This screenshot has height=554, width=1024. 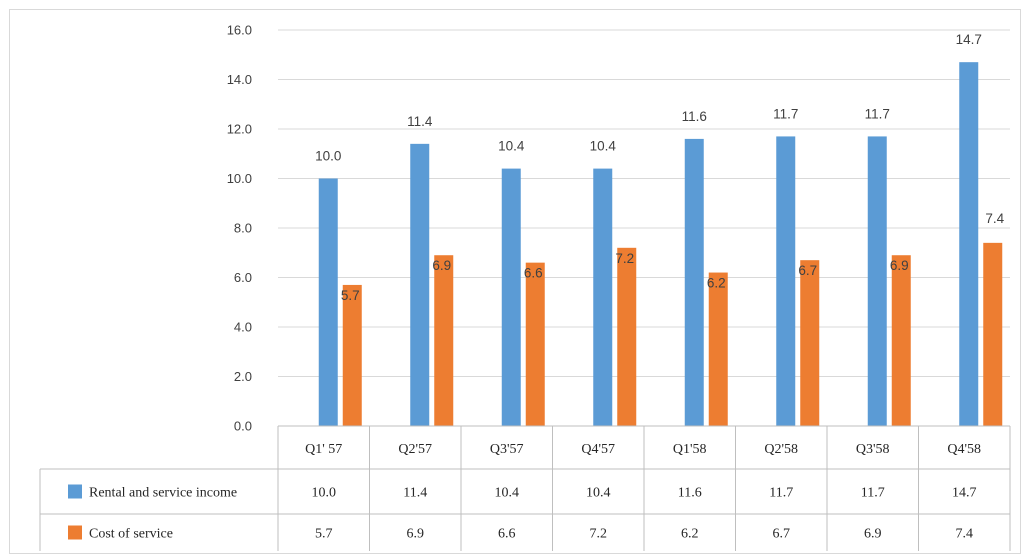 I want to click on table-cell: 6.2, so click(x=690, y=534).